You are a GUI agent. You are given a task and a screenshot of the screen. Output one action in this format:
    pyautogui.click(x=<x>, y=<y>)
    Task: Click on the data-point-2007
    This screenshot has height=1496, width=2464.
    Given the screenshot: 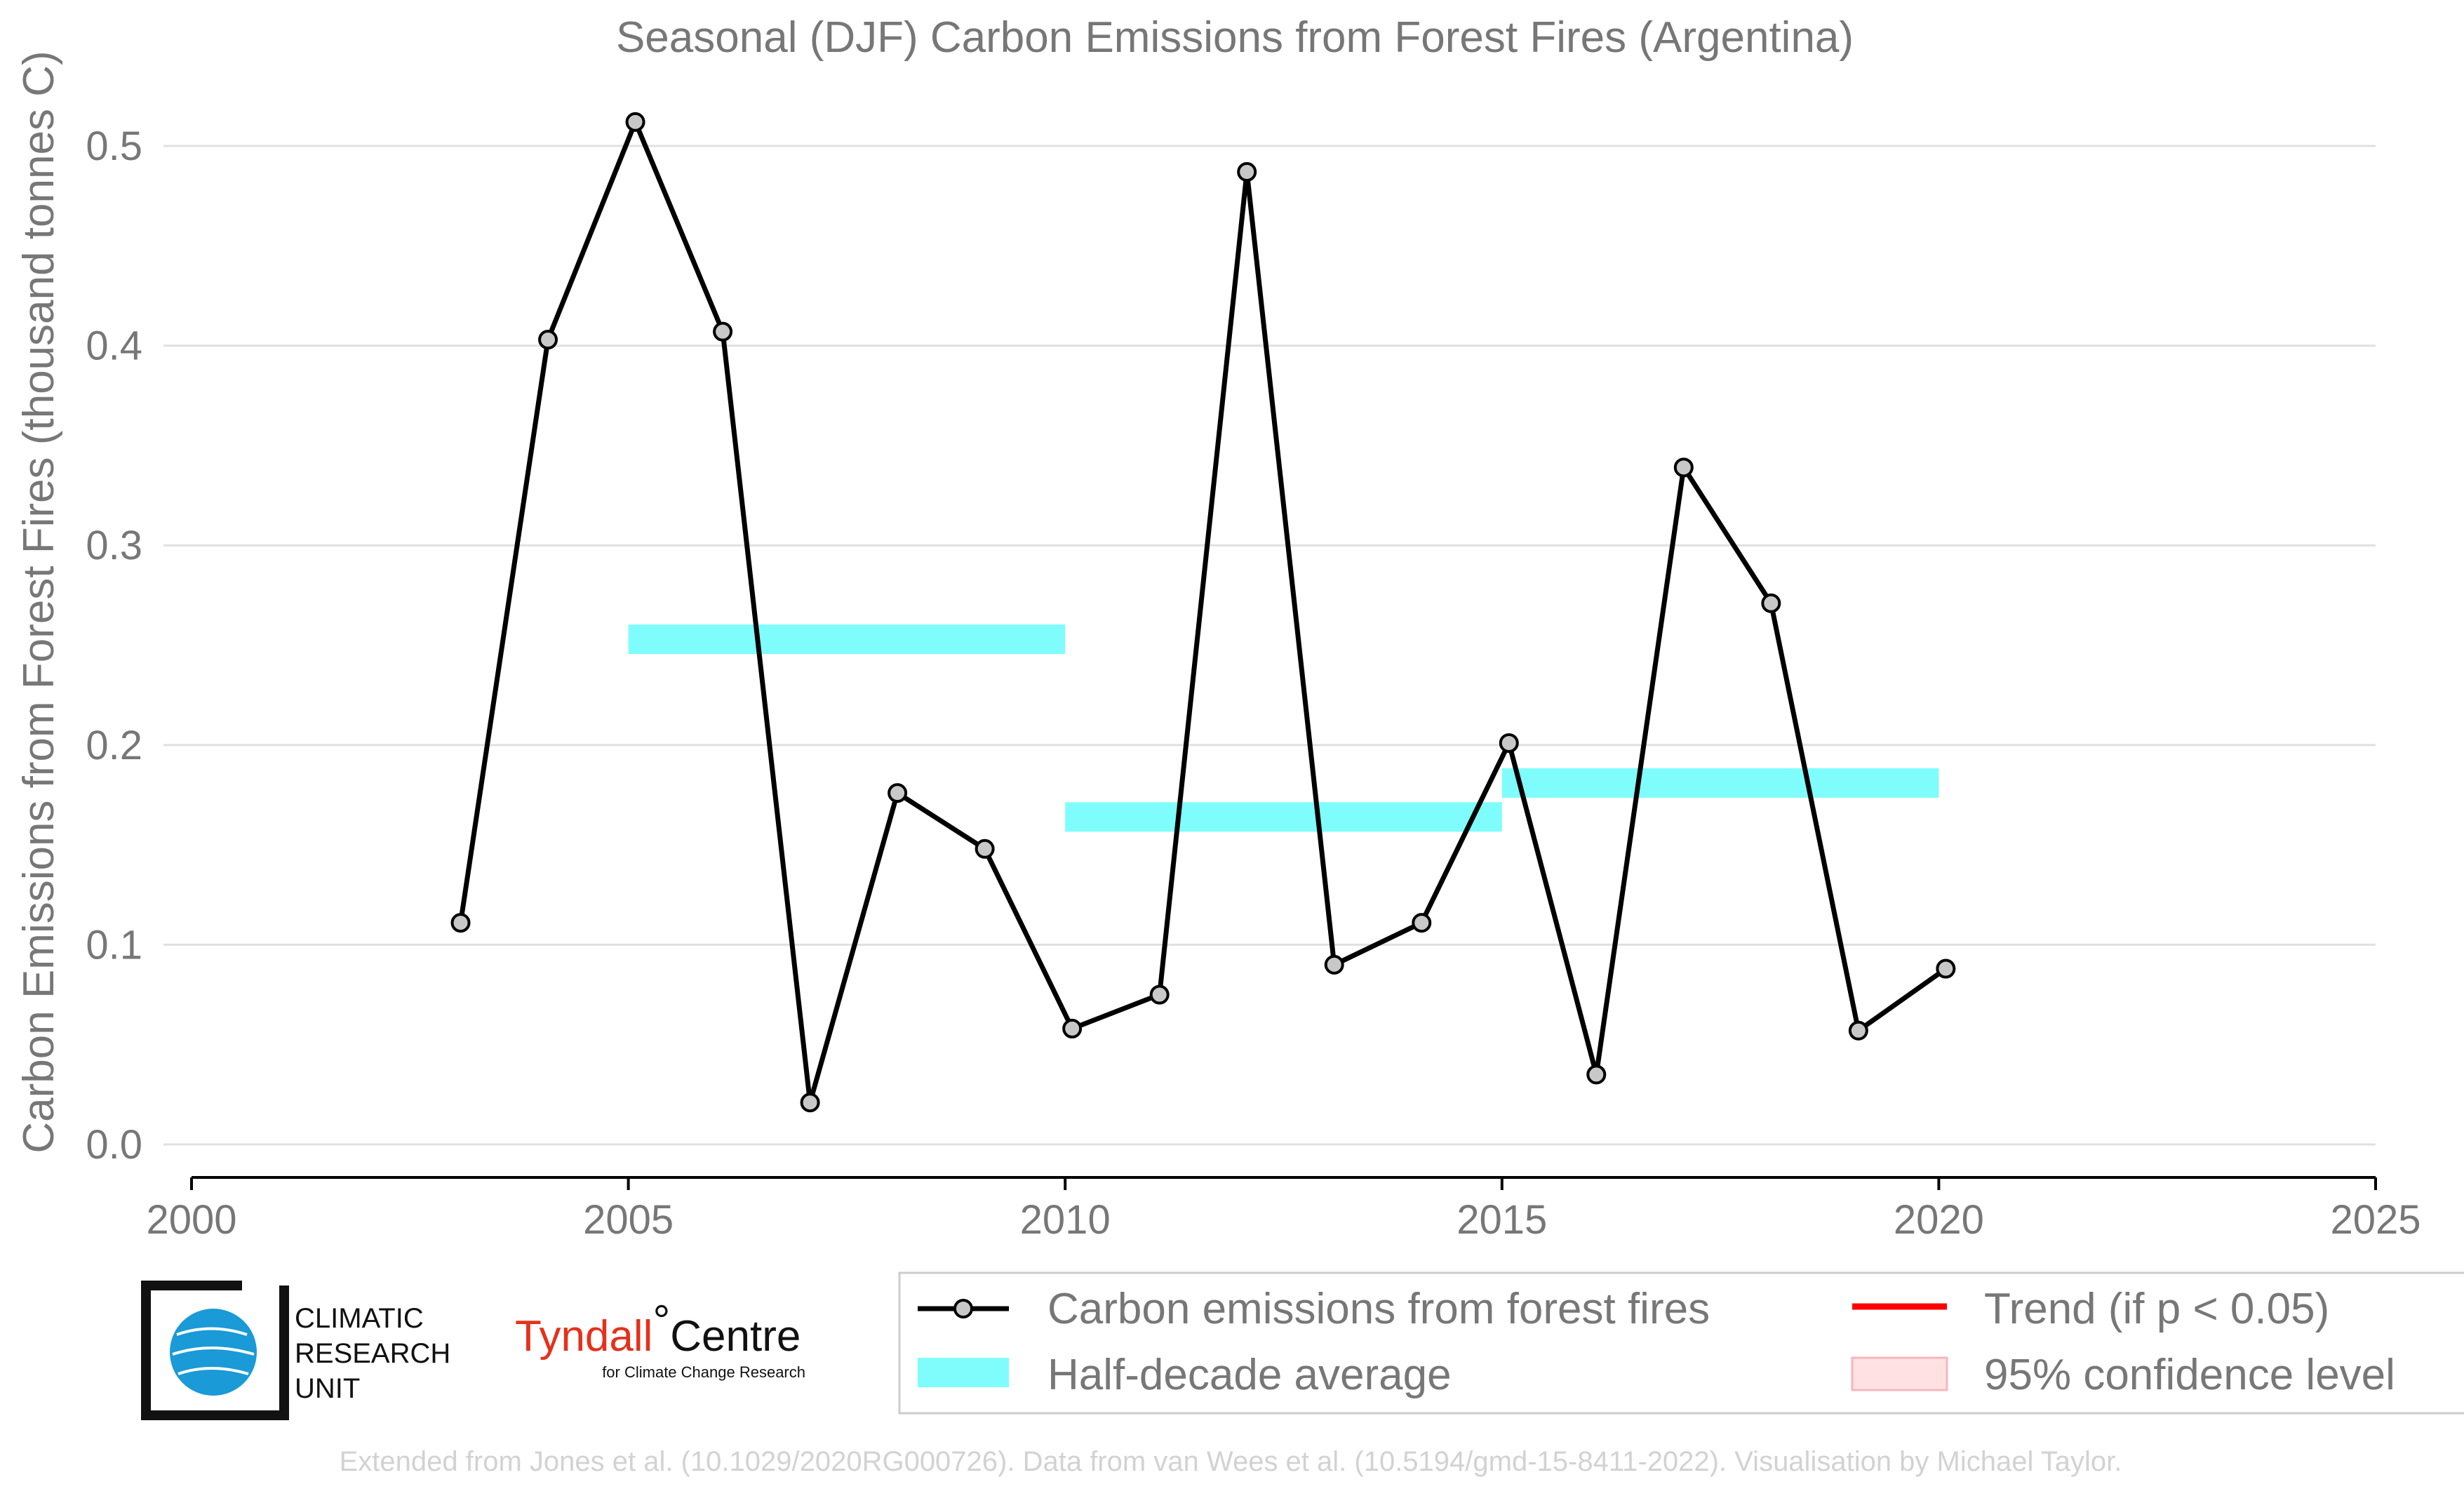 What is the action you would take?
    pyautogui.click(x=810, y=1103)
    